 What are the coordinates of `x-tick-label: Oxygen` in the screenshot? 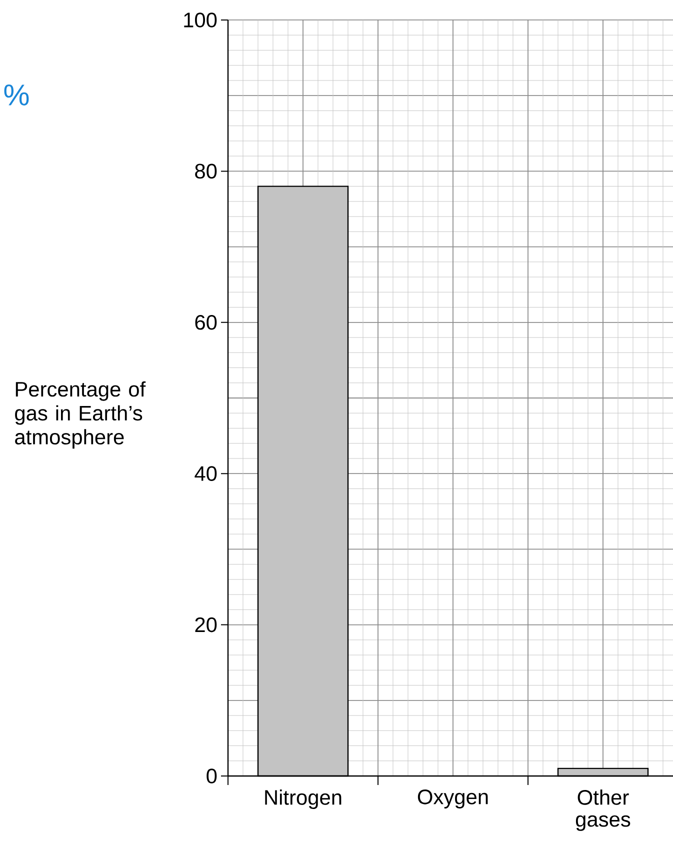 It's located at (453, 799).